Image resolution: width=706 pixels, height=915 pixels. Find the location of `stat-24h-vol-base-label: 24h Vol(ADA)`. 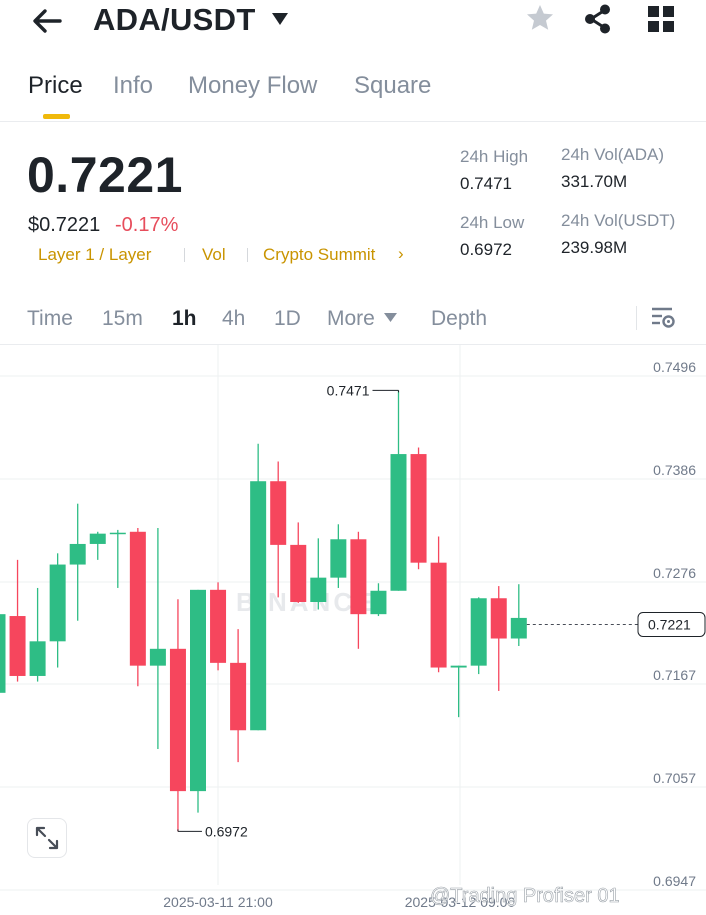

stat-24h-vol-base-label: 24h Vol(ADA) is located at coordinates (612, 154).